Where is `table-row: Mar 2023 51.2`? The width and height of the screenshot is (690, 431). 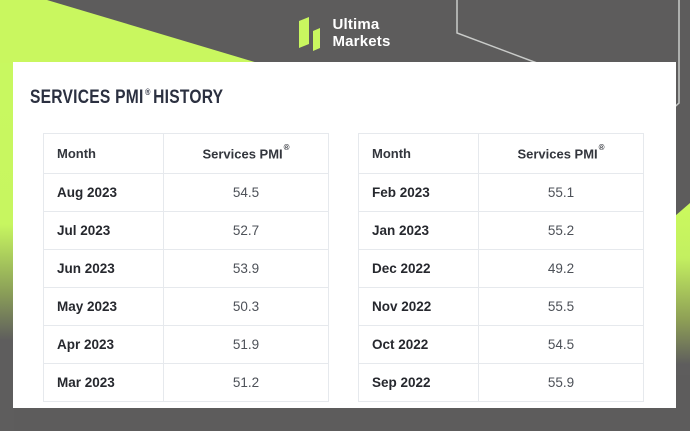
table-row: Mar 2023 51.2 is located at coordinates (186, 382).